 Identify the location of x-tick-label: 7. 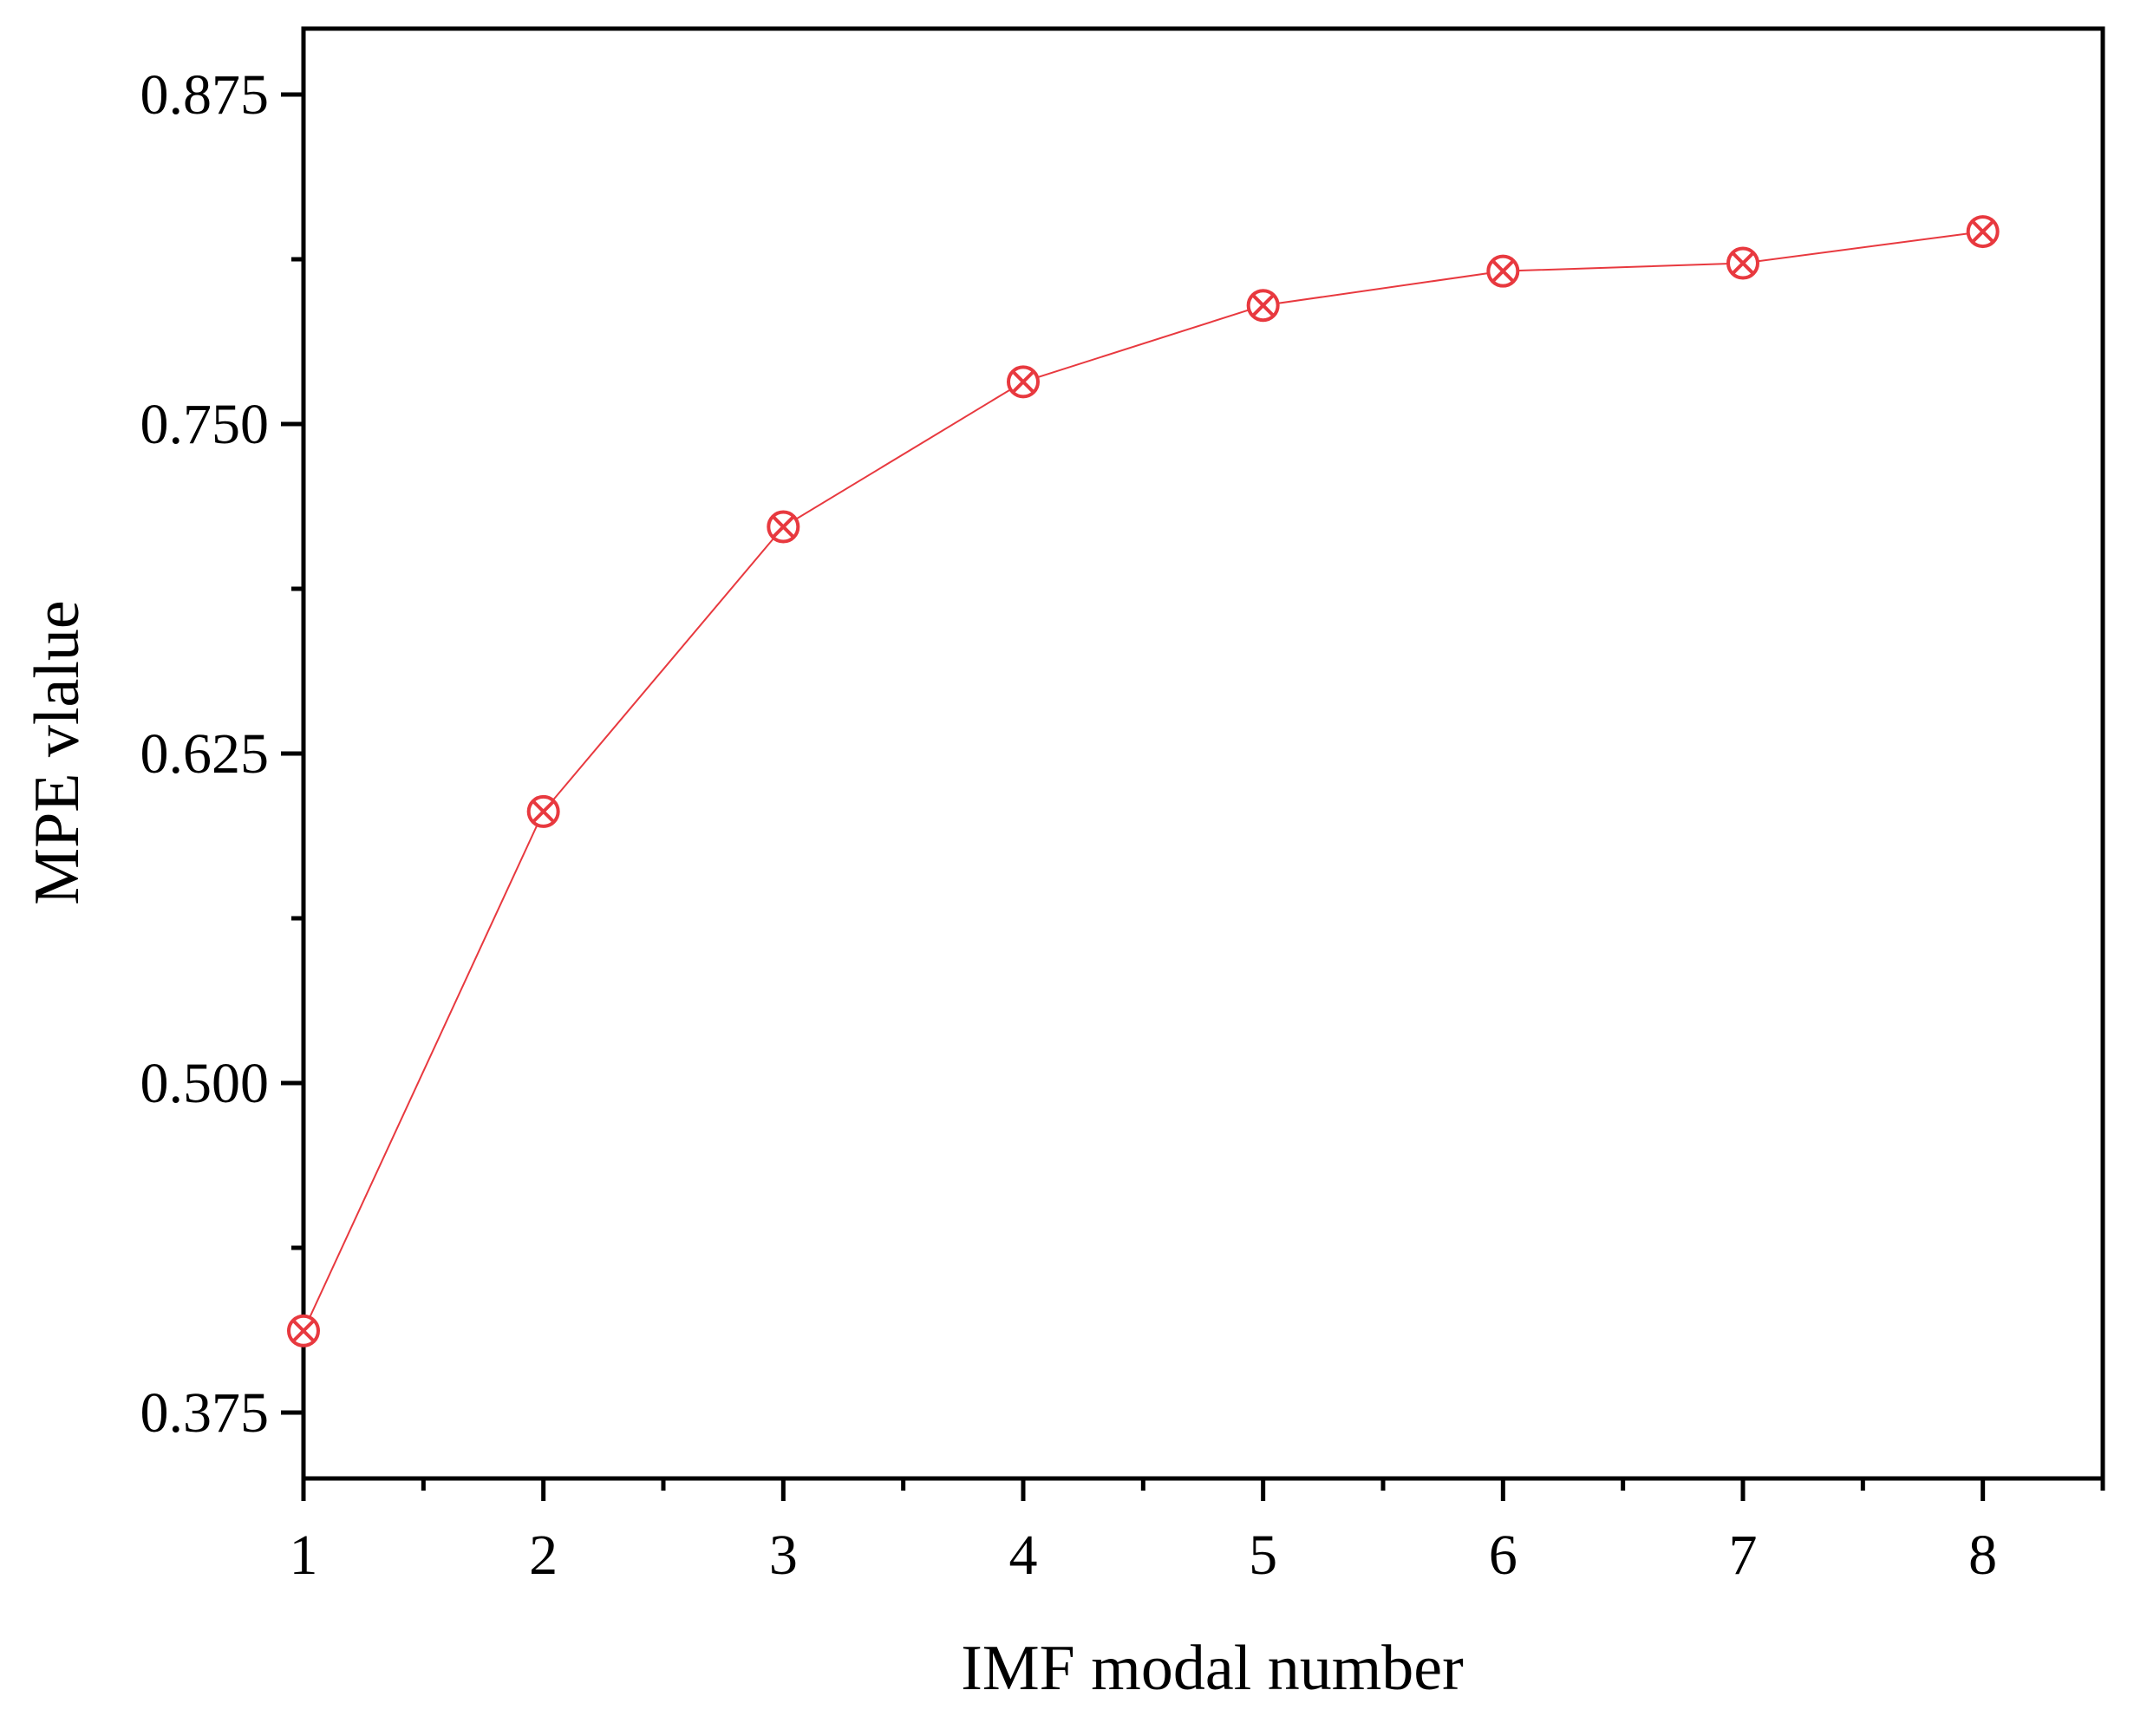
(1744, 1555).